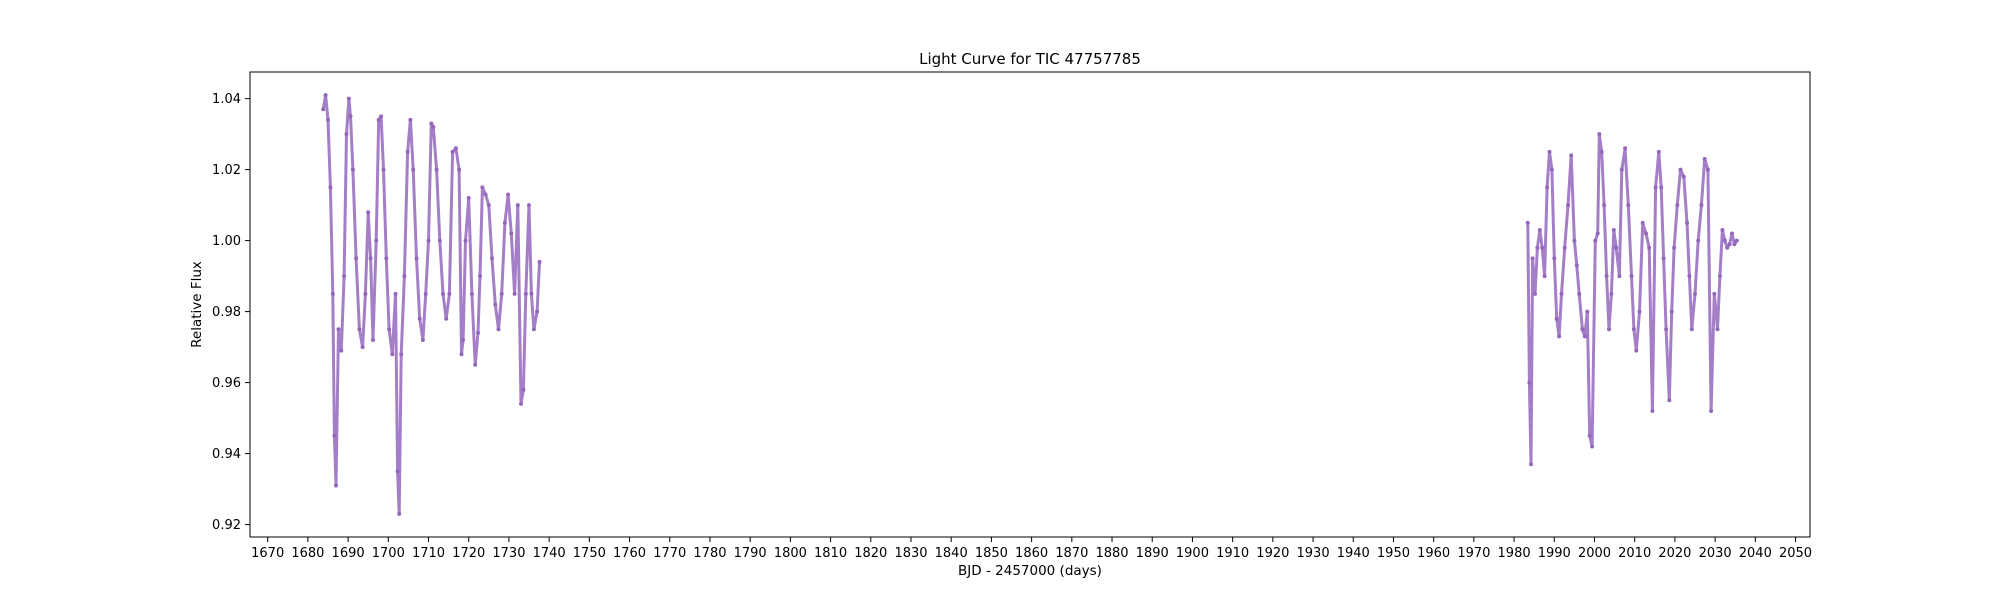  Describe the element at coordinates (226, 383) in the screenshot. I see `y-tick-label: 0.96` at that location.